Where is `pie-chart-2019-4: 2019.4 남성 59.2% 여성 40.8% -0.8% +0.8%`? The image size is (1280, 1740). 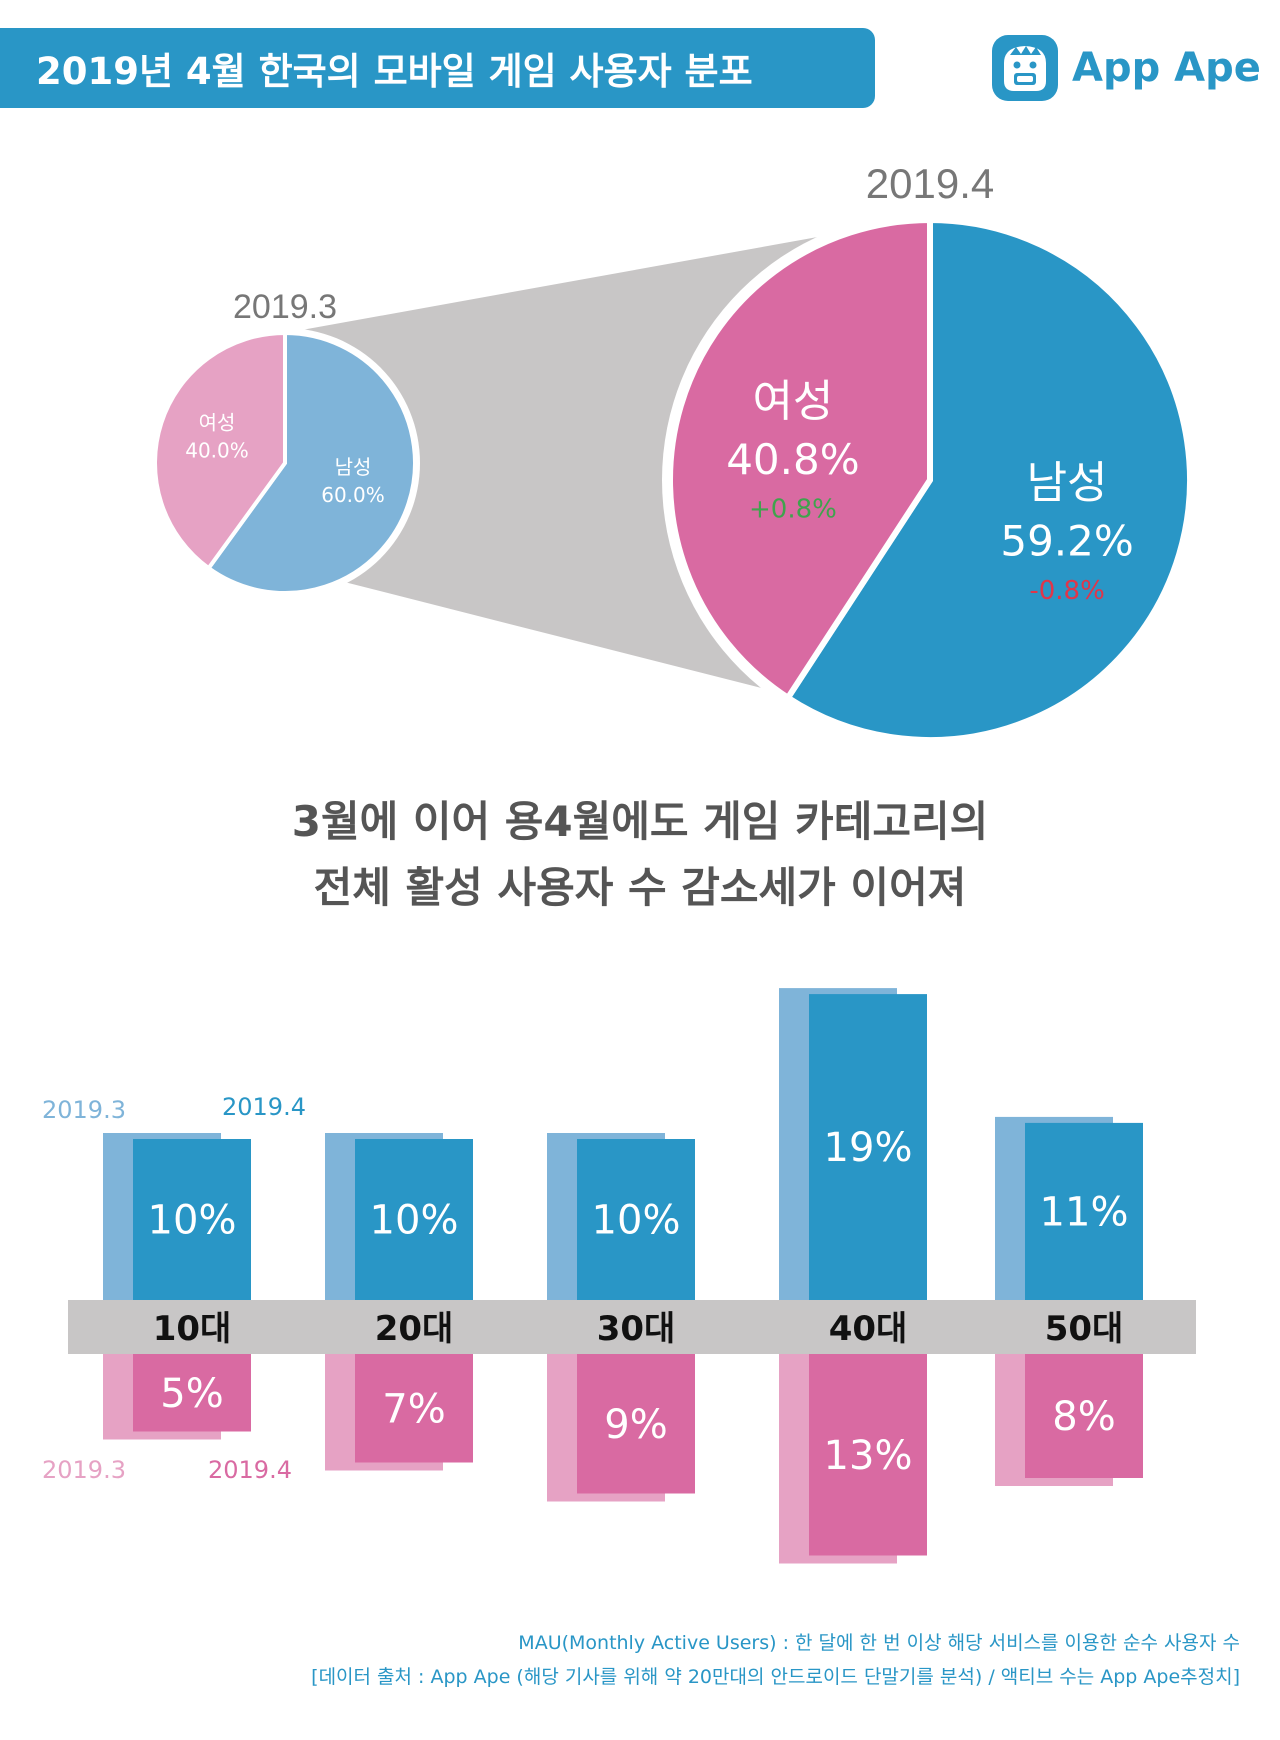 pie-chart-2019-4: 2019.4 남성 59.2% 여성 40.8% -0.8% +0.8% is located at coordinates (930, 454).